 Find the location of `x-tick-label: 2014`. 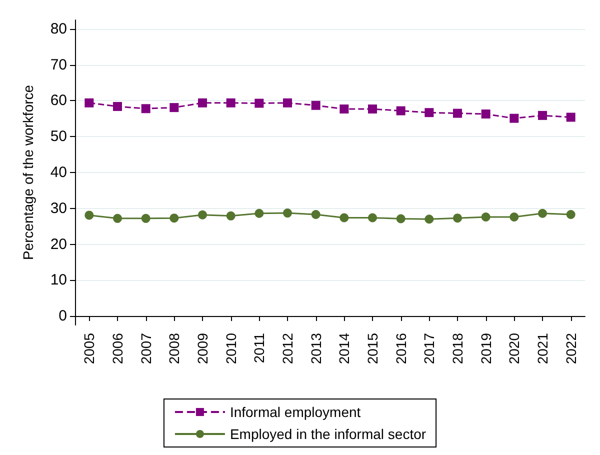

x-tick-label: 2014 is located at coordinates (344, 348).